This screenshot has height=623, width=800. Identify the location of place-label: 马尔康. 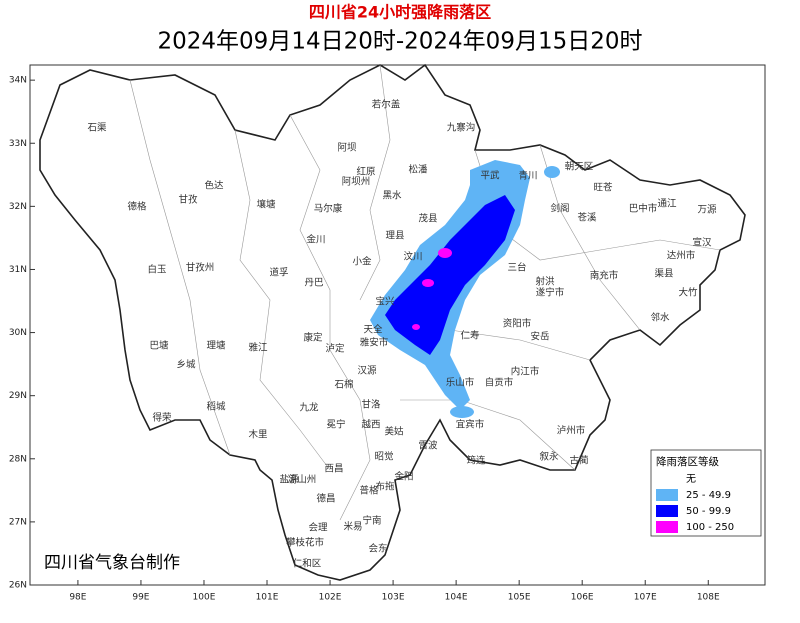
(328, 209).